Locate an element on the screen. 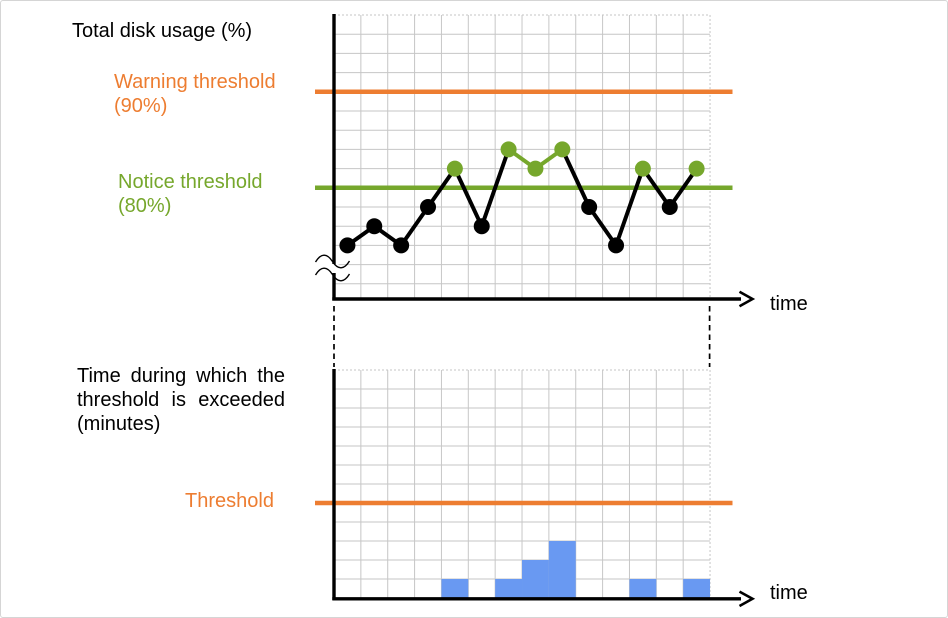 The height and width of the screenshot is (618, 948). exceed-chart-title-line2: threshold is exceeded is located at coordinates (181, 400).